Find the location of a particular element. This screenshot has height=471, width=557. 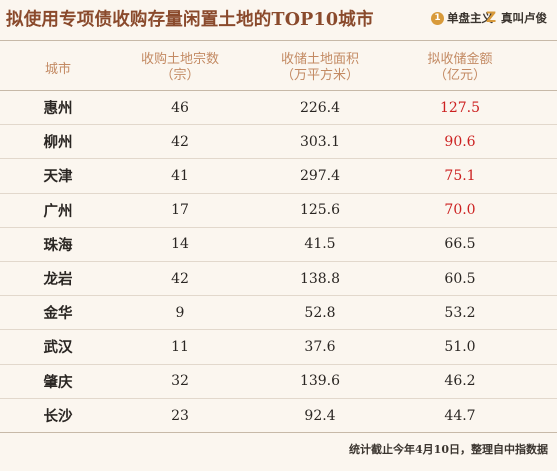

footnote: 统计截止今年4月10日，整理自中指数据 is located at coordinates (448, 449).